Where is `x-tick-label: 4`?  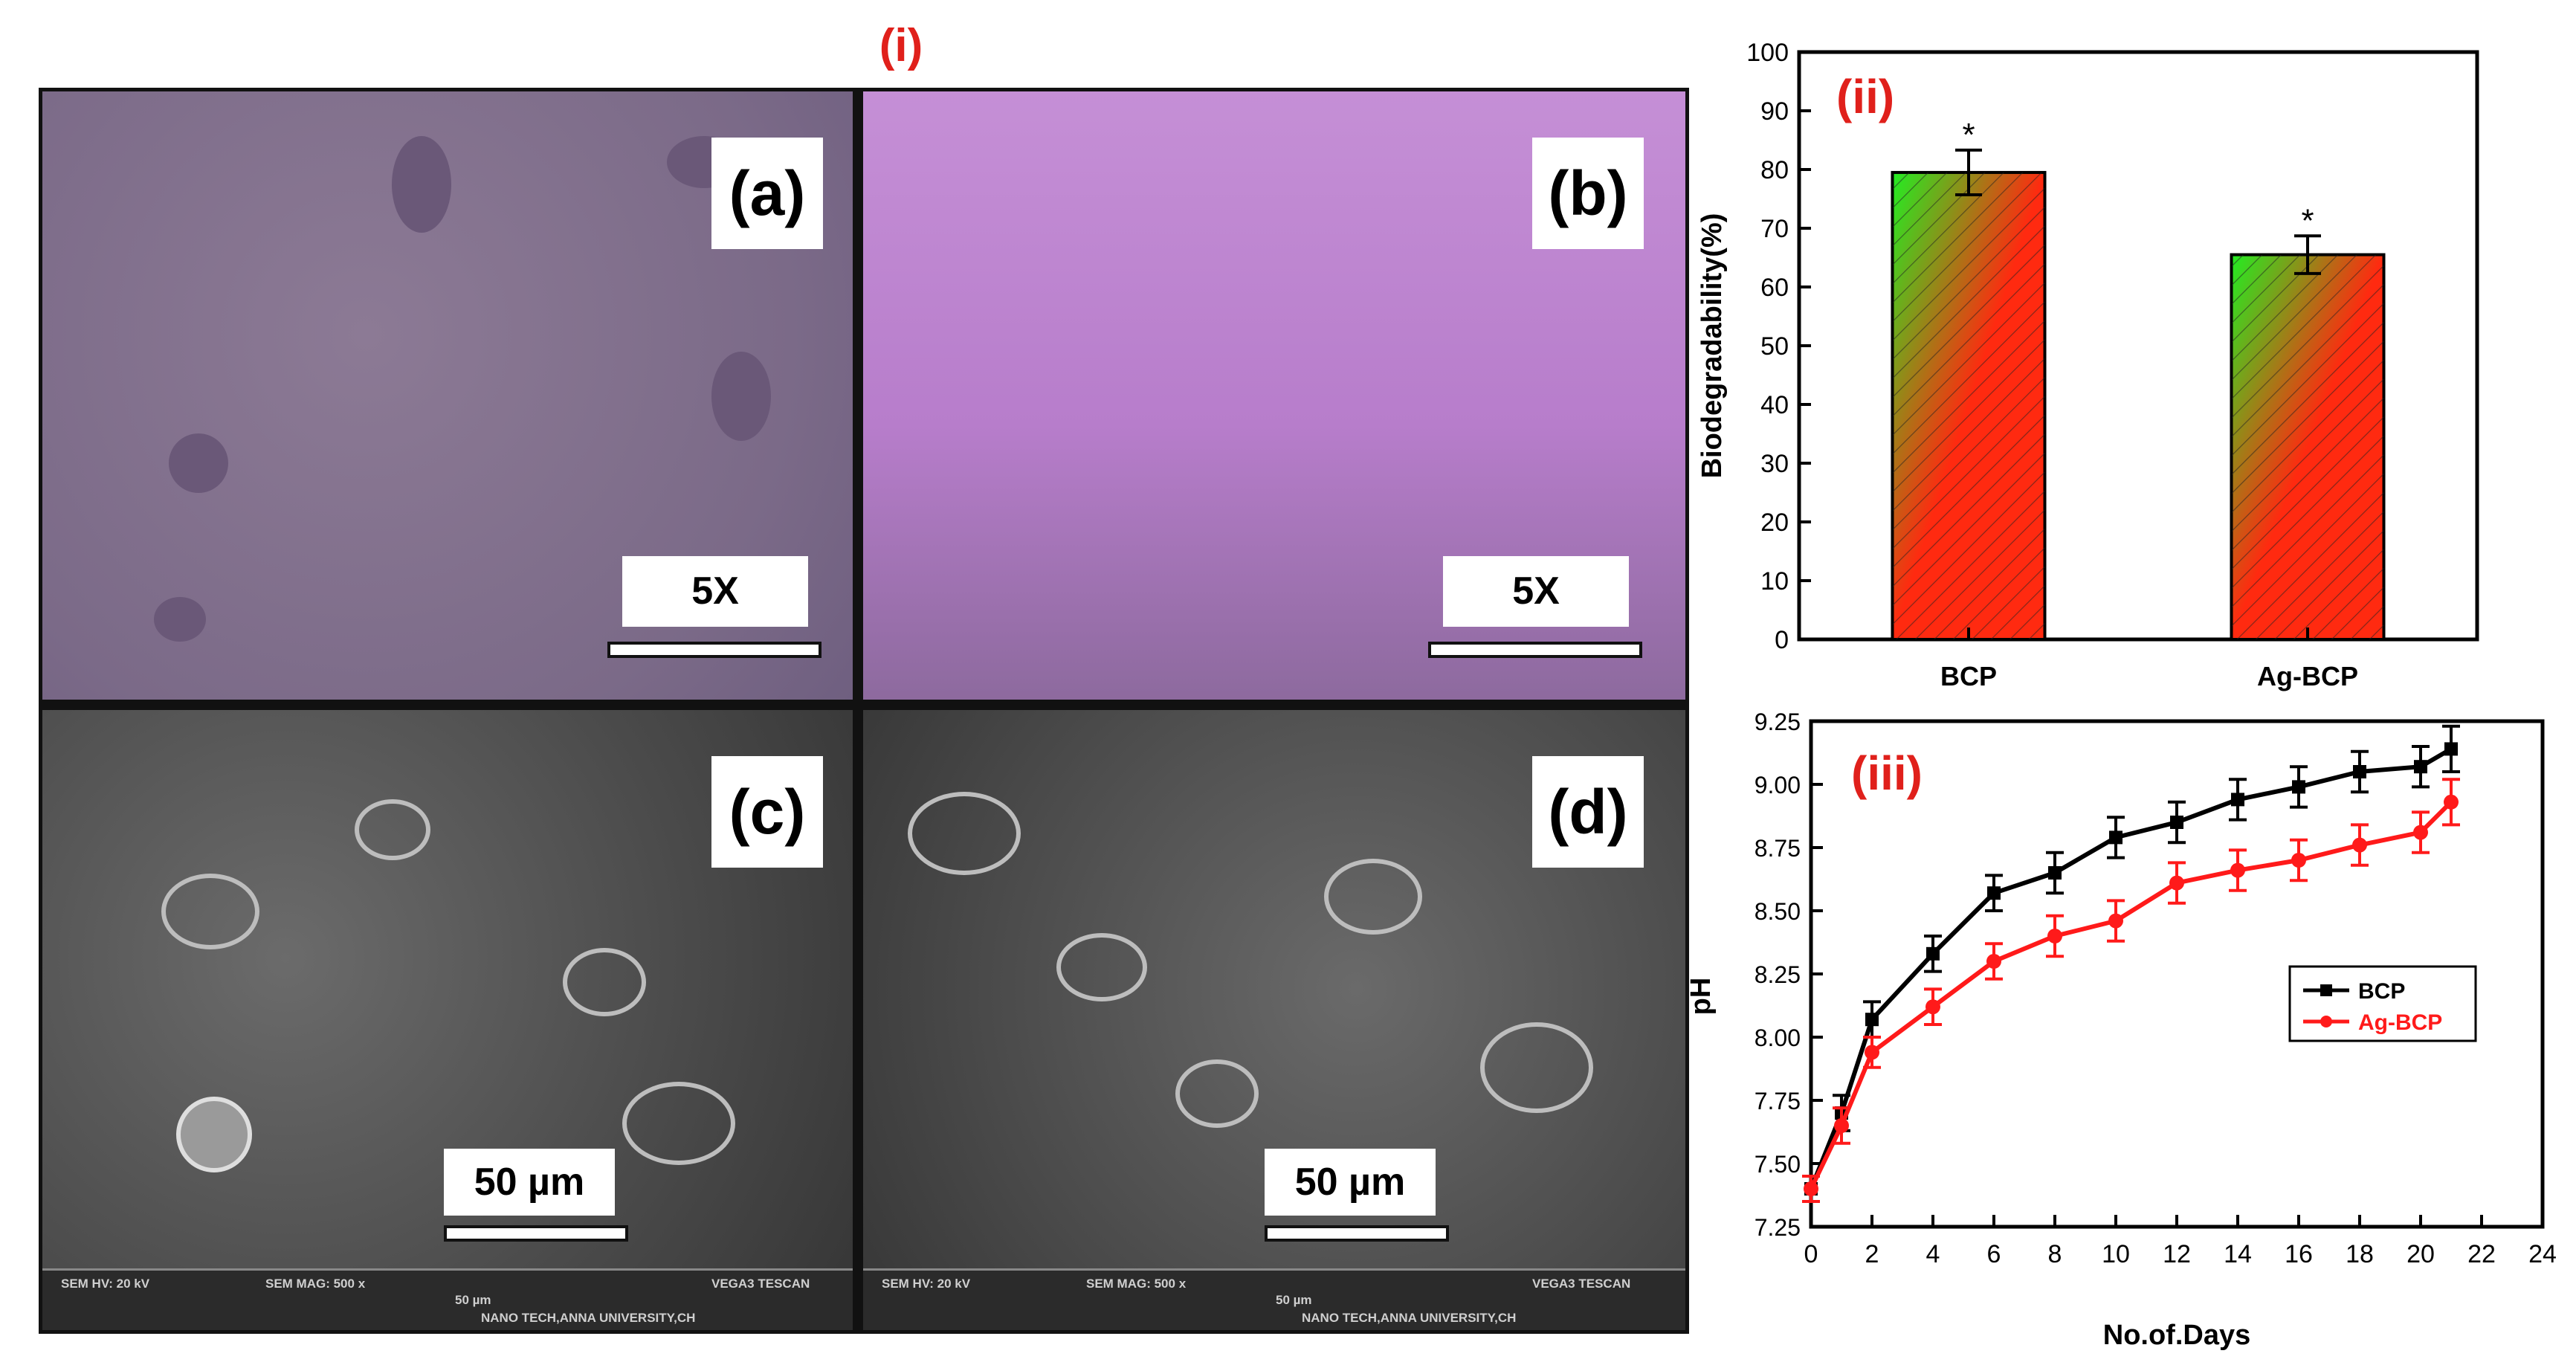
x-tick-label: 4 is located at coordinates (1933, 1254).